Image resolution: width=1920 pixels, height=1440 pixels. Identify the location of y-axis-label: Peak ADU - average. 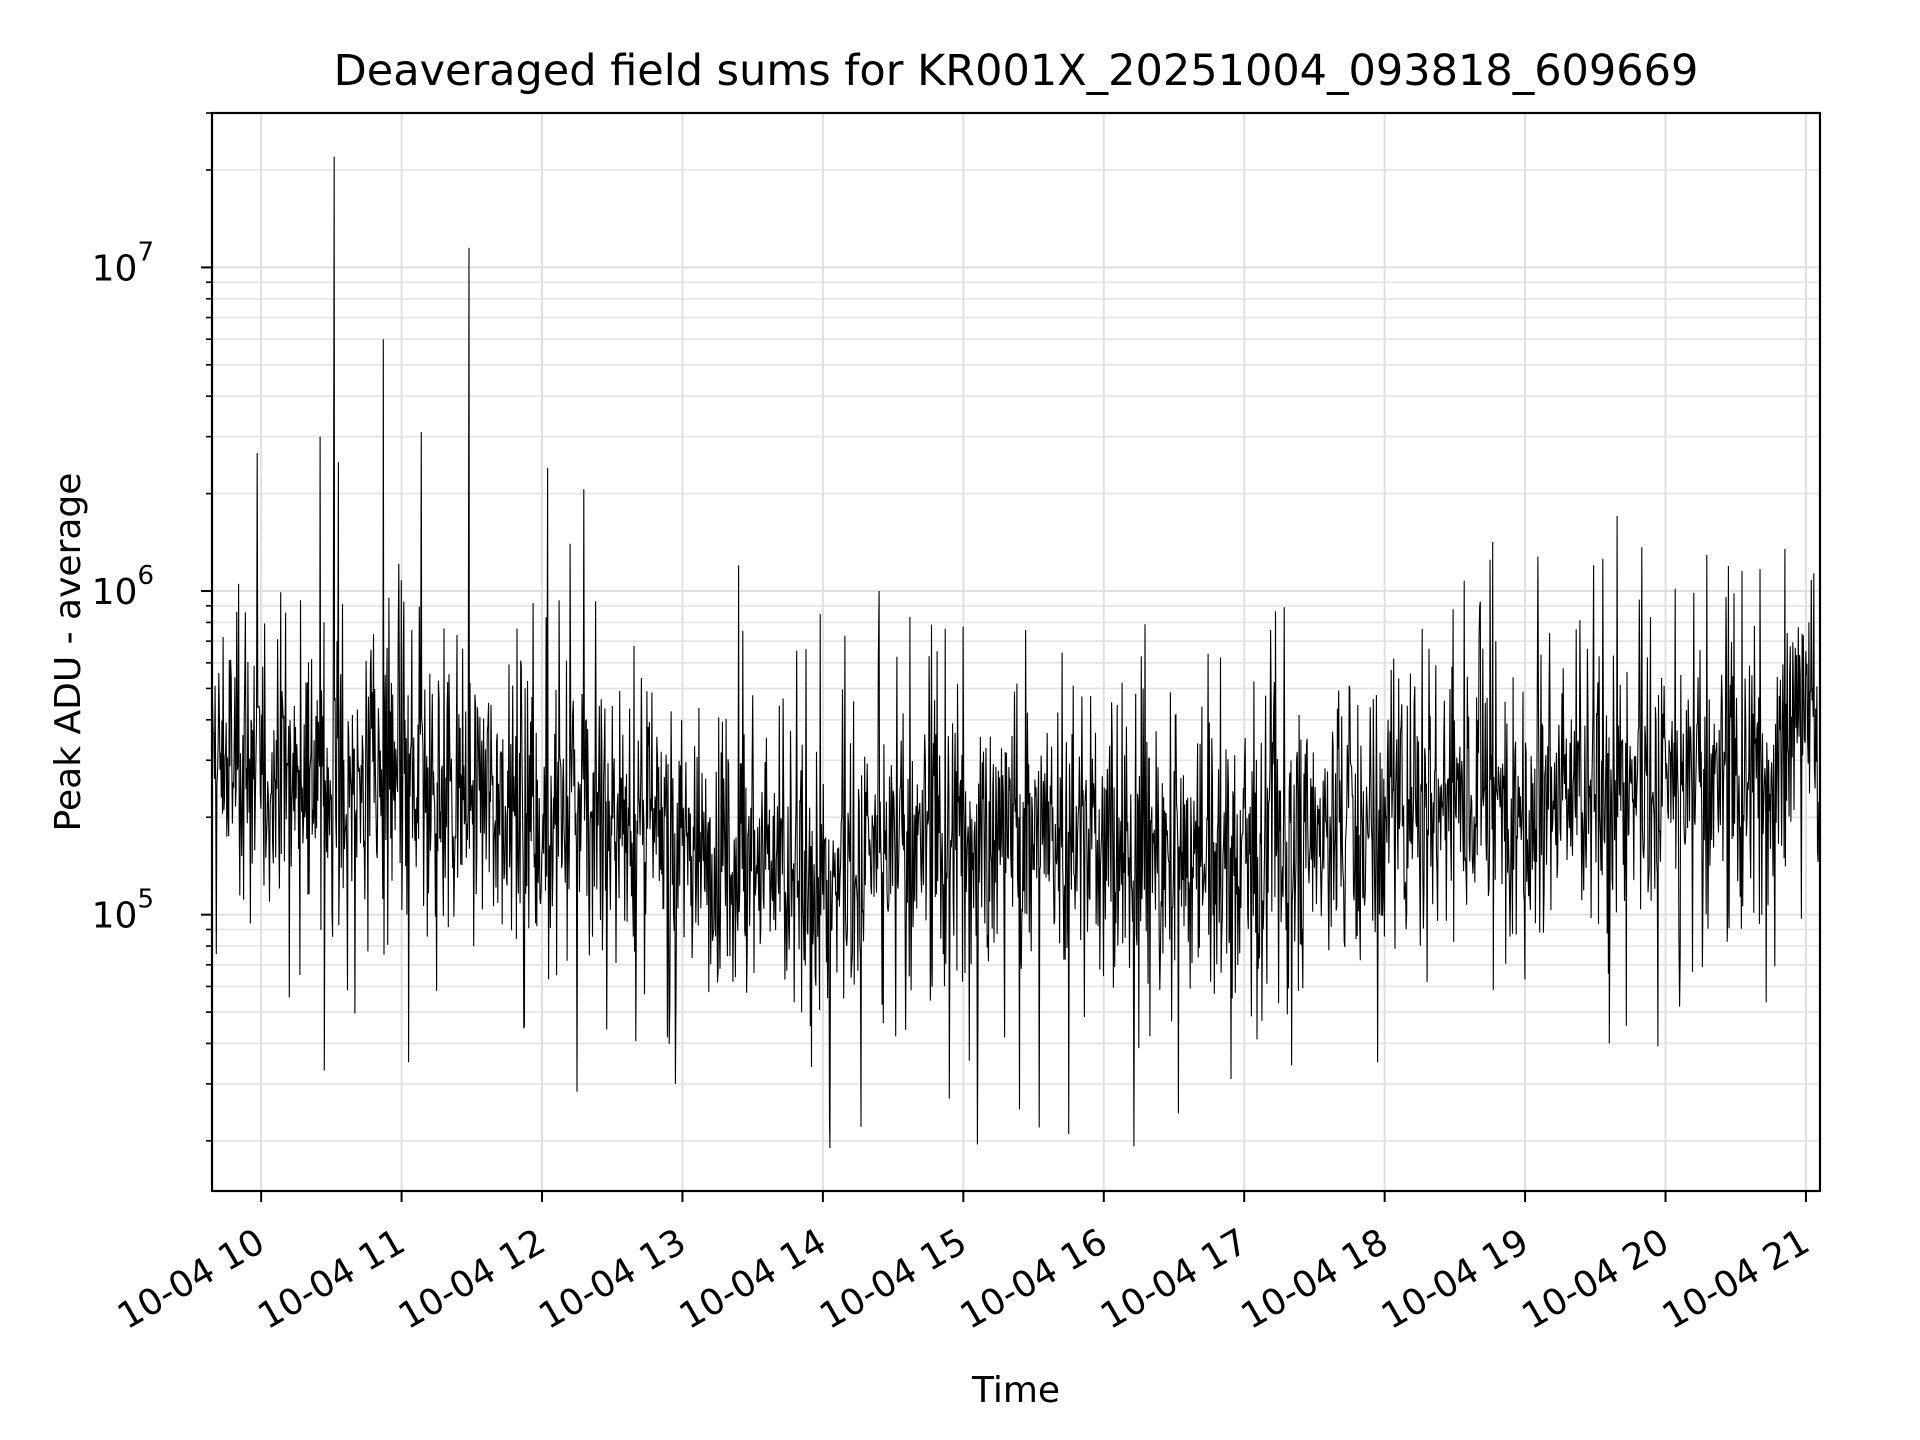
(68, 652).